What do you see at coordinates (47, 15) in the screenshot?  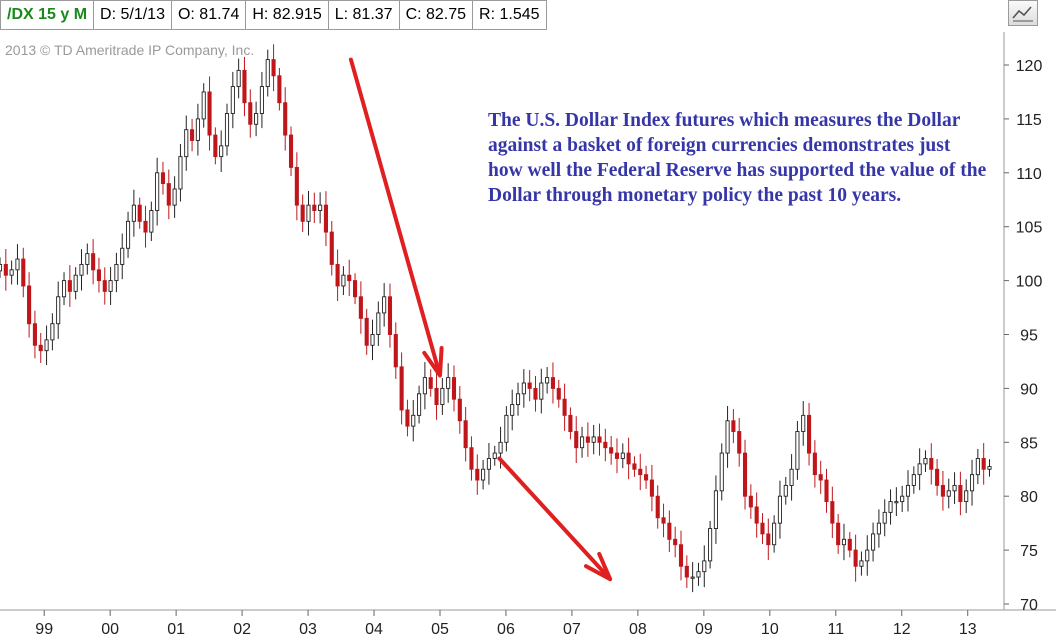 I see `symbol-label: /DX 15 y M` at bounding box center [47, 15].